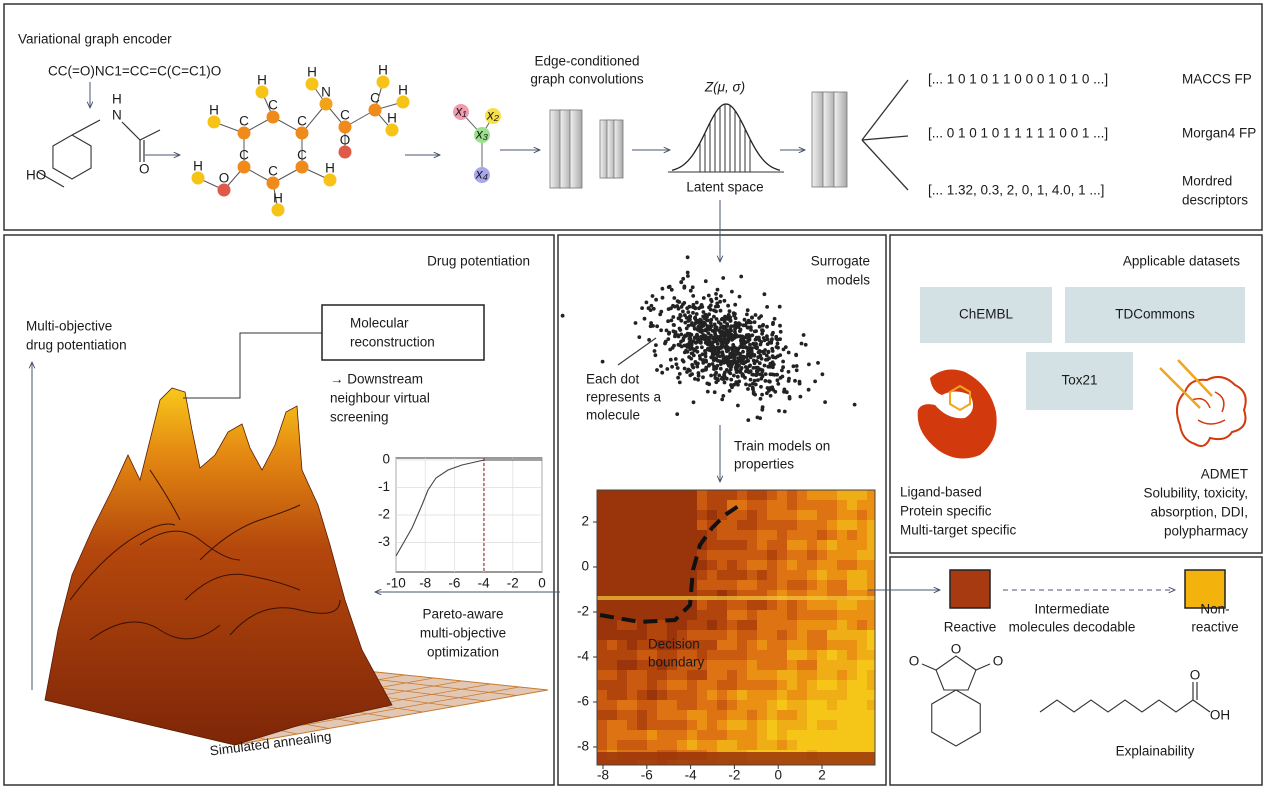 The width and height of the screenshot is (1268, 794). Describe the element at coordinates (583, 656) in the screenshot. I see `y-tick-label: -4` at that location.